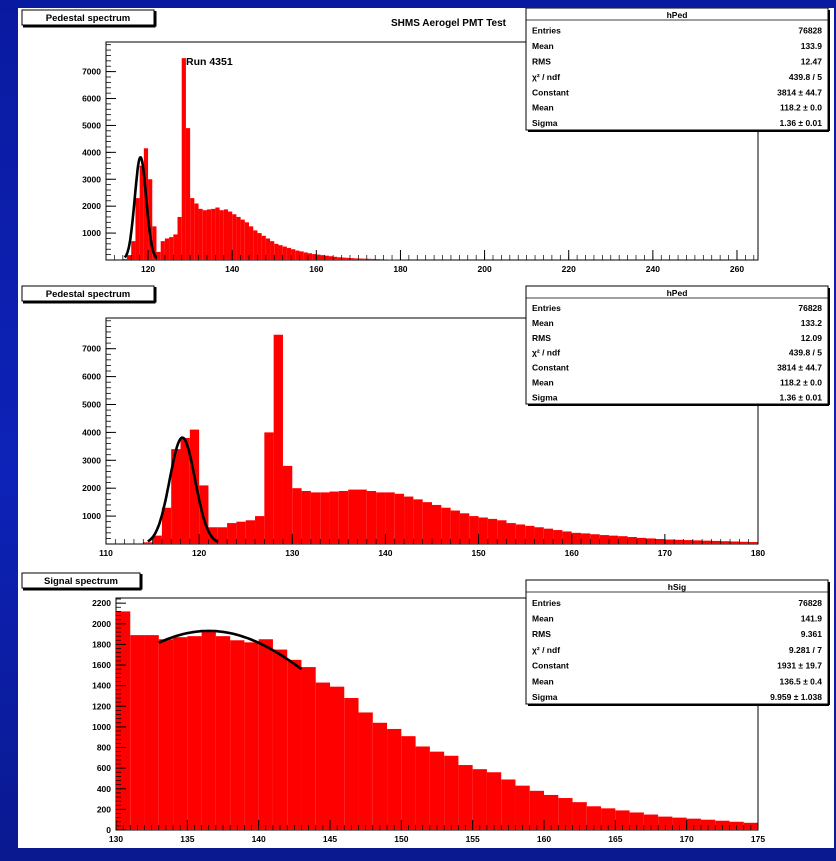  I want to click on stats-row-value: 1.36 ± 0.01, so click(801, 123).